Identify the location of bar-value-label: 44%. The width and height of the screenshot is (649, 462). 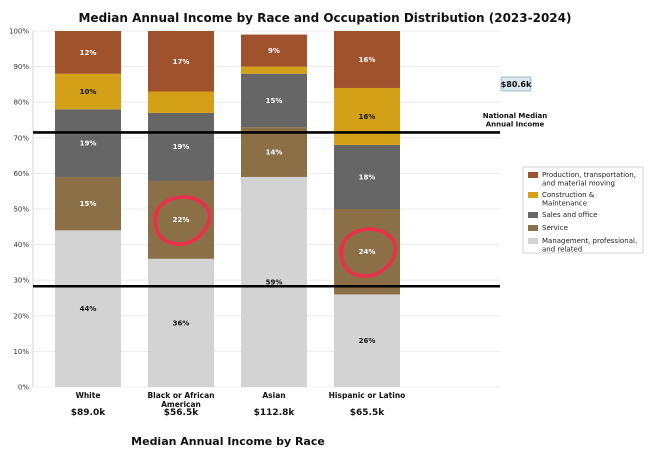
(88, 309).